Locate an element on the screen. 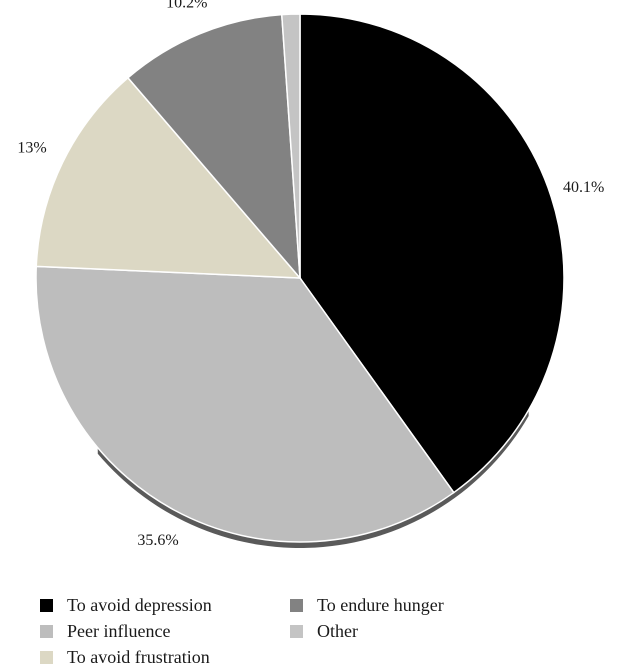  pie-value-label-to-avoid-frustration: 13% is located at coordinates (31, 148).